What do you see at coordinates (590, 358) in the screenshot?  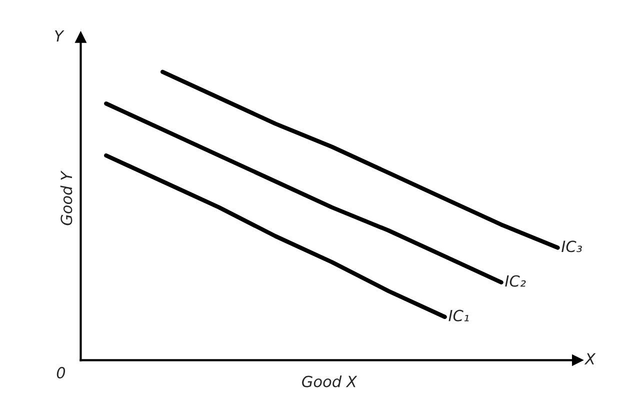 I see `text: X` at bounding box center [590, 358].